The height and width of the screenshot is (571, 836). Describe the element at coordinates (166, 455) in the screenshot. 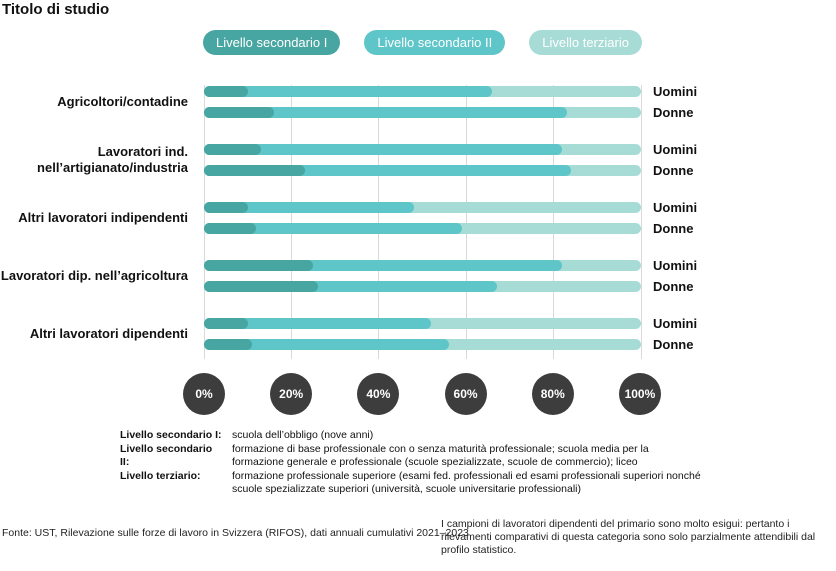

I see `footnote-term: Livello secondario II:` at that location.